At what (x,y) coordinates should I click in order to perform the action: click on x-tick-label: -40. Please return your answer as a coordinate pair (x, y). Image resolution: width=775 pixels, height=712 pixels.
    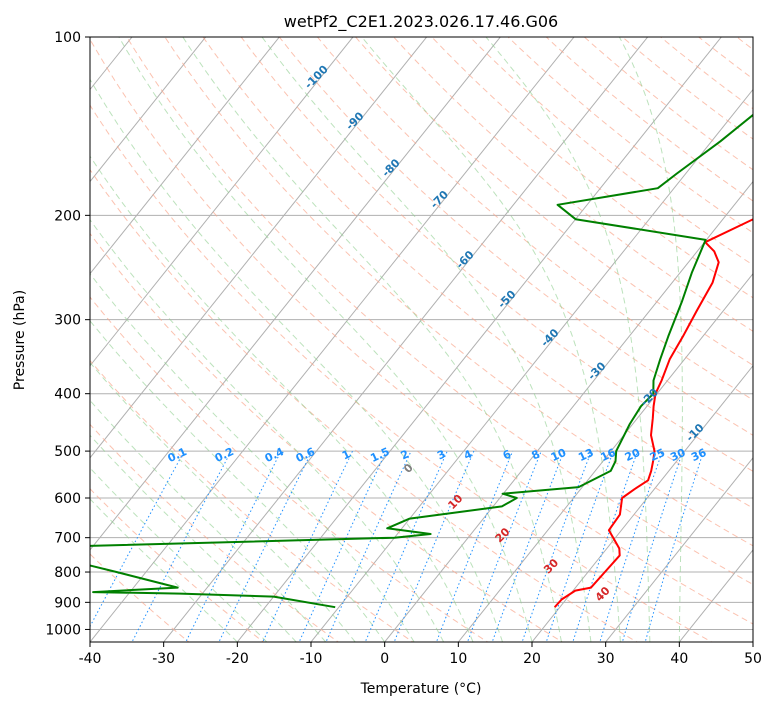
    Looking at the image, I should click on (90, 659).